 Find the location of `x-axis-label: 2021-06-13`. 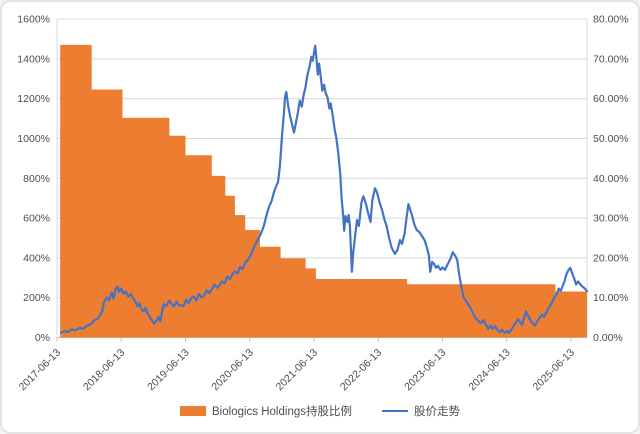

x-axis-label: 2021-06-13 is located at coordinates (297, 370).